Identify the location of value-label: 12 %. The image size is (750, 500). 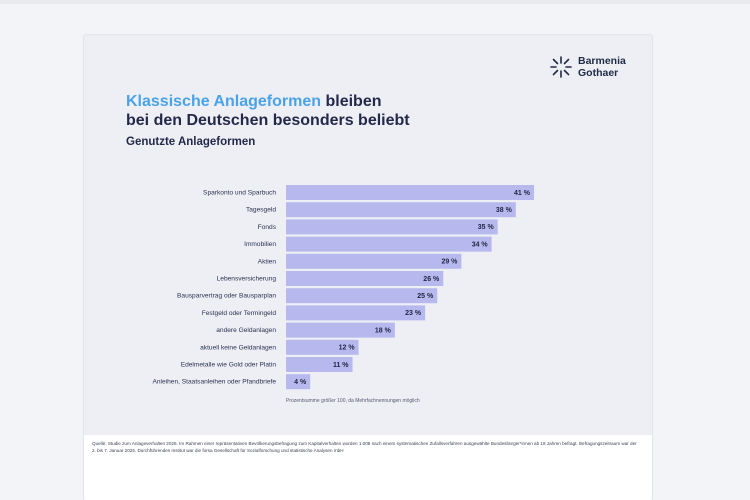
(347, 348).